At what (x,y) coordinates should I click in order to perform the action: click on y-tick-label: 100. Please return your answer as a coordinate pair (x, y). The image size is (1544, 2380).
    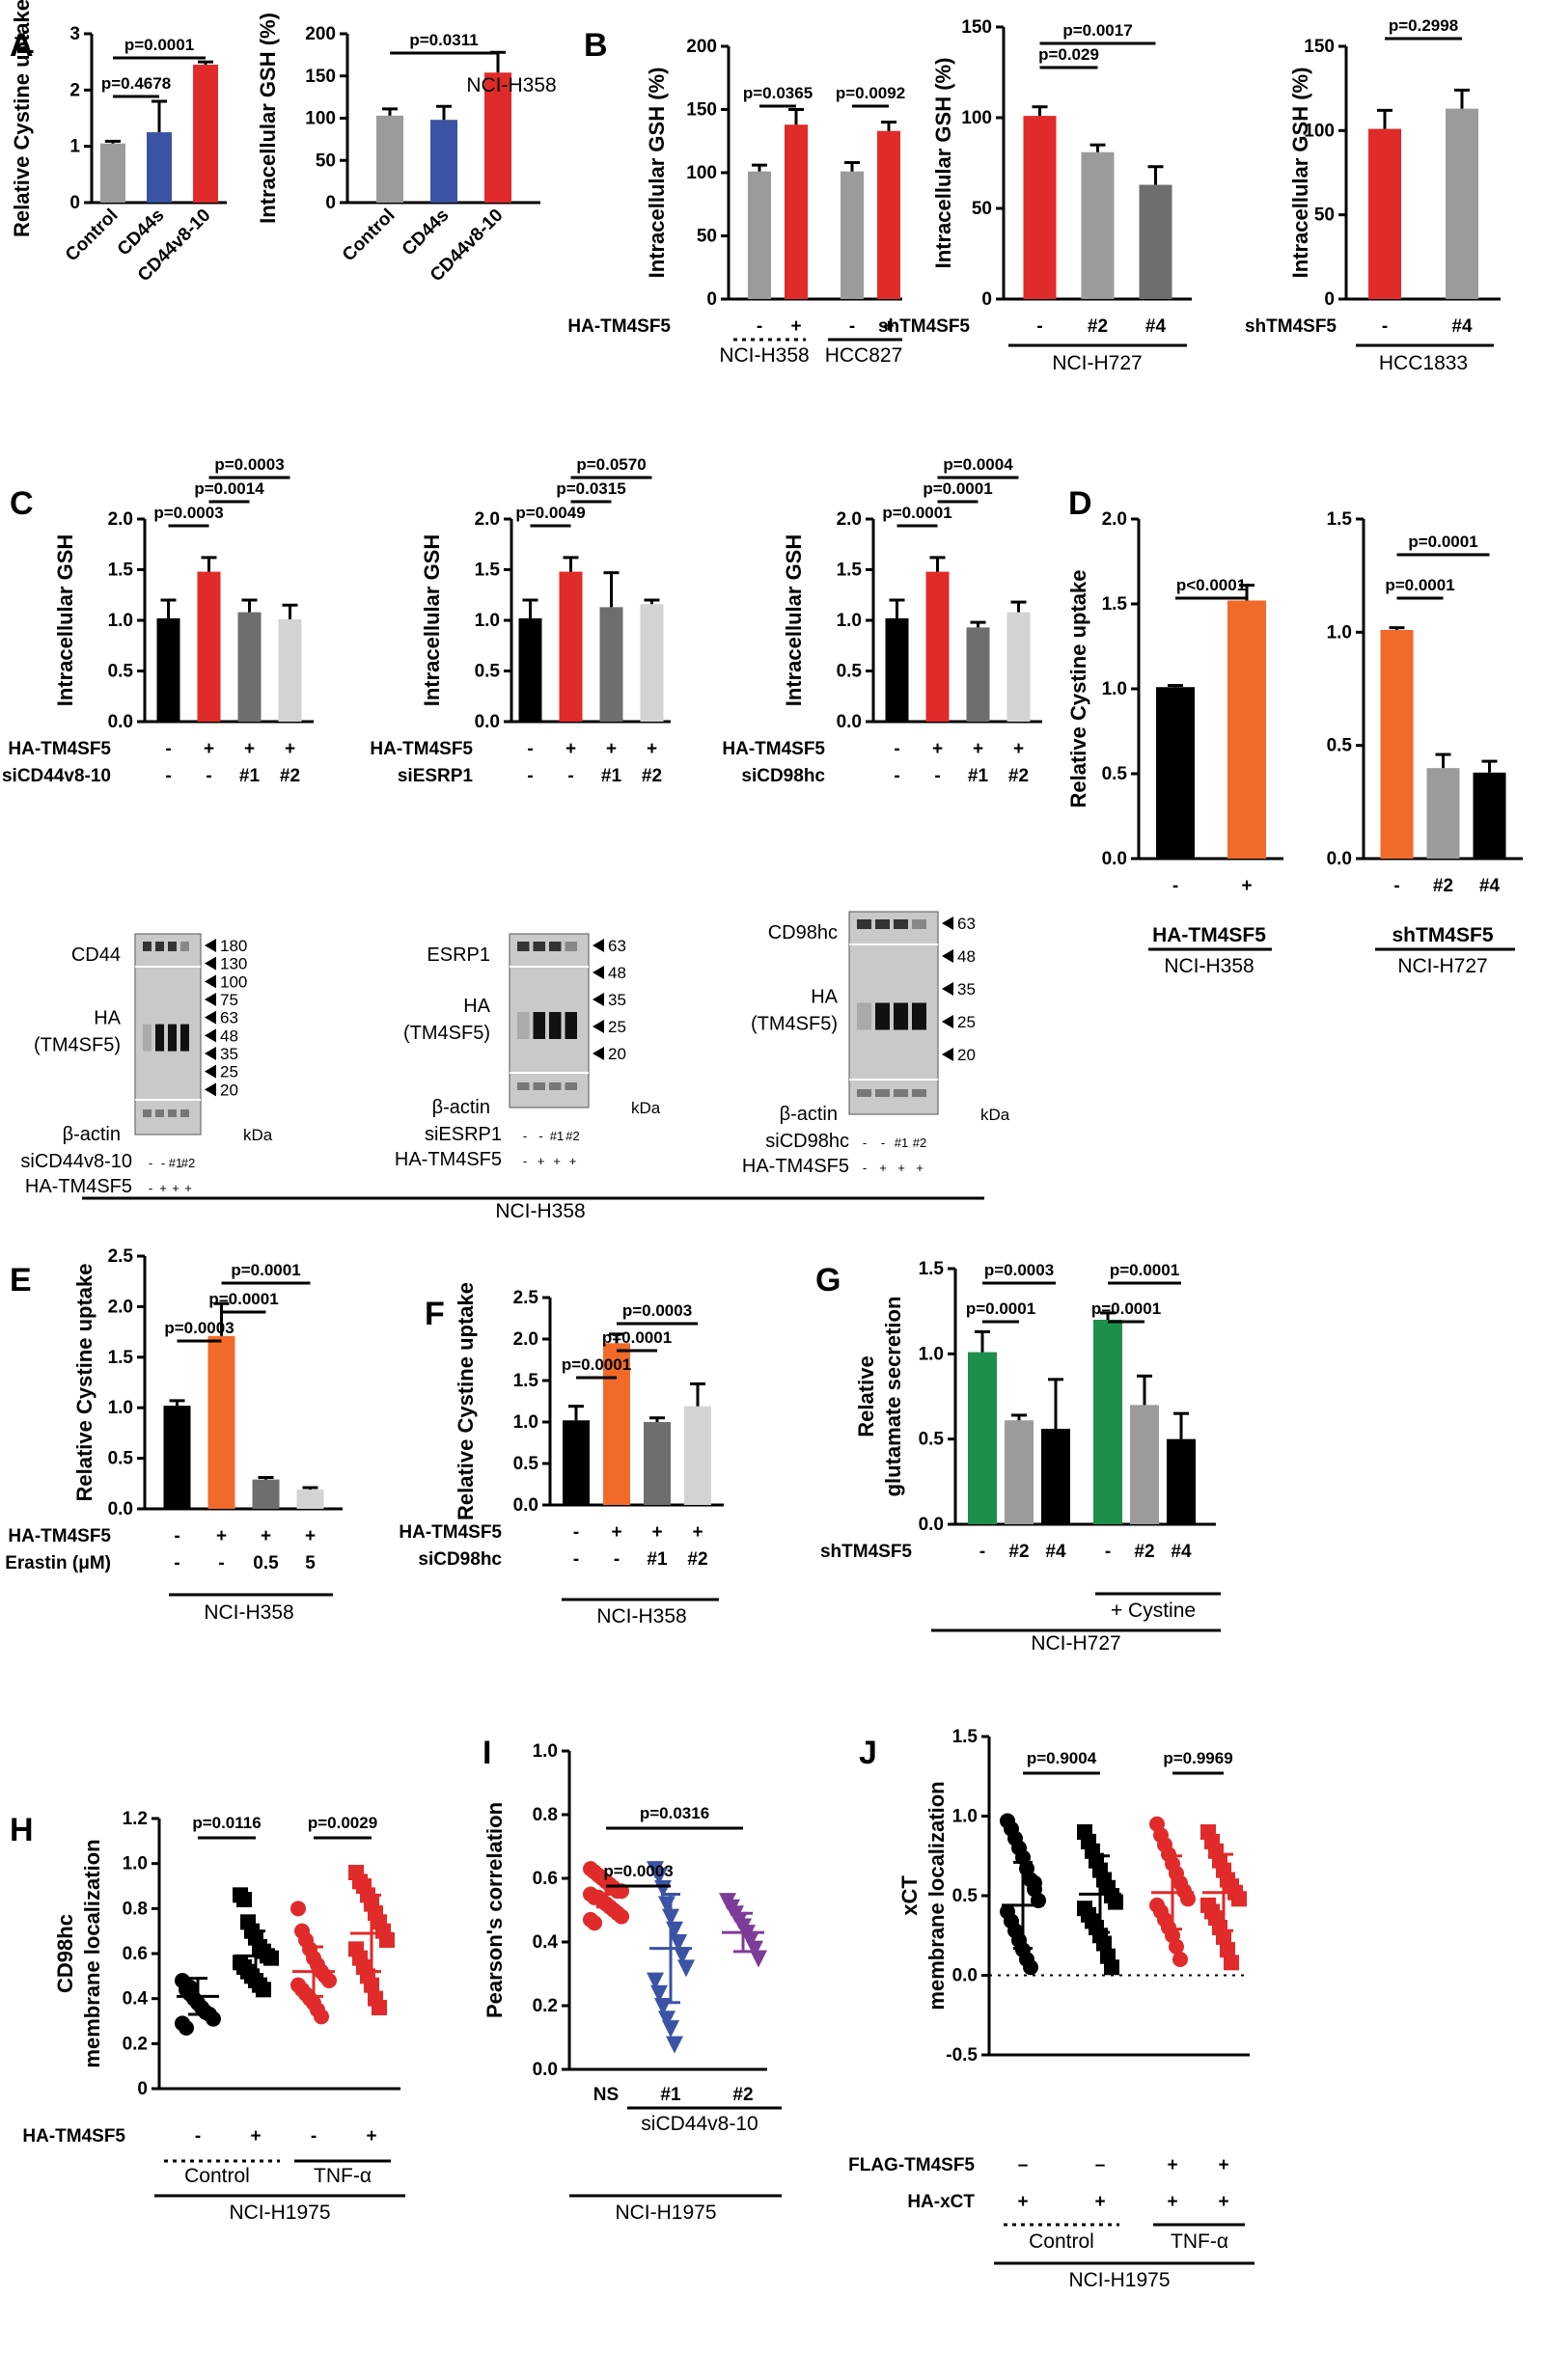
    Looking at the image, I should click on (1319, 131).